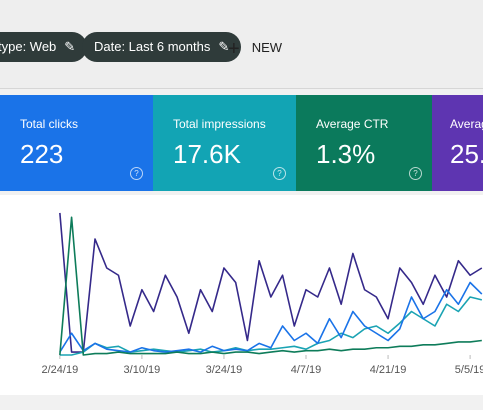 The height and width of the screenshot is (410, 483). Describe the element at coordinates (306, 370) in the screenshot. I see `x-tick-label: 4/7/19` at that location.